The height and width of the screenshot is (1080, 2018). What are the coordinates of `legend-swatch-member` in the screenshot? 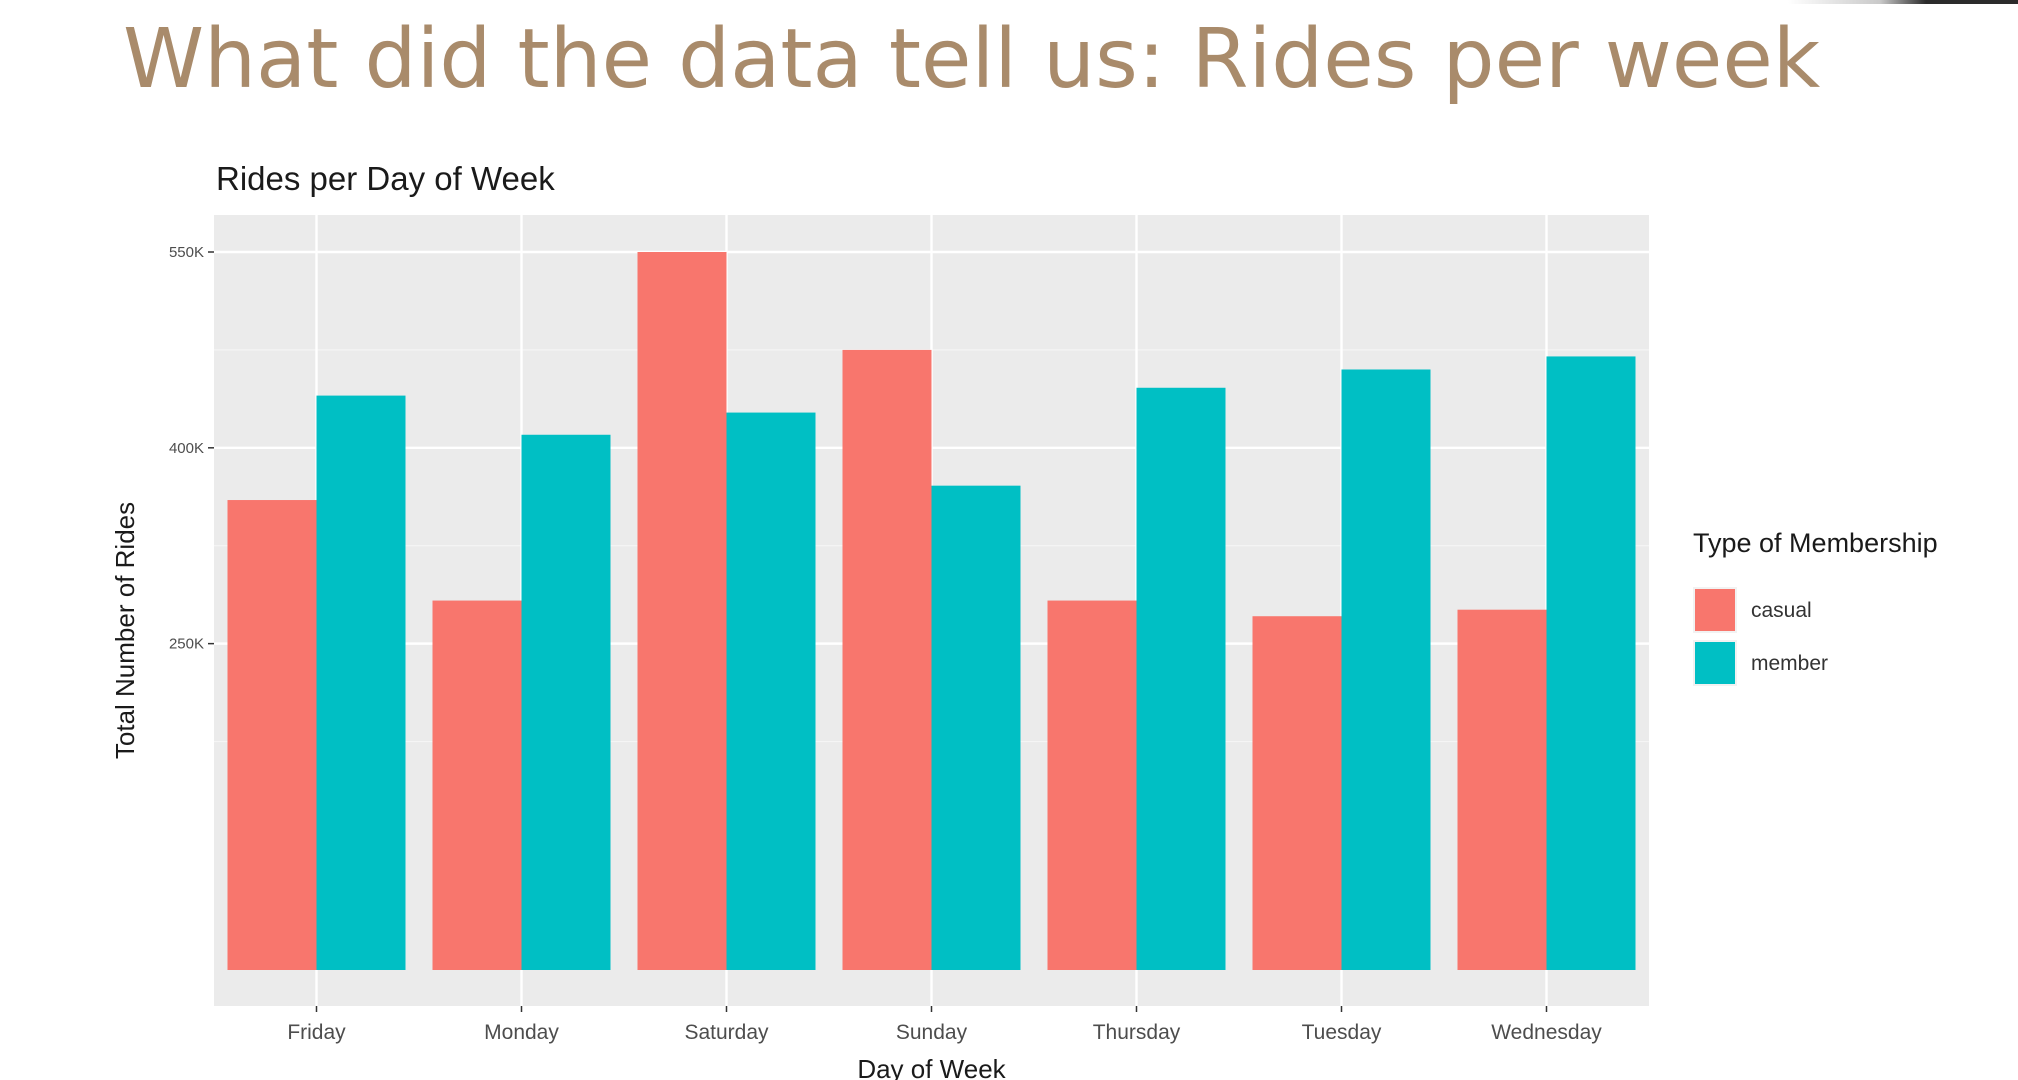 It's located at (1715, 663).